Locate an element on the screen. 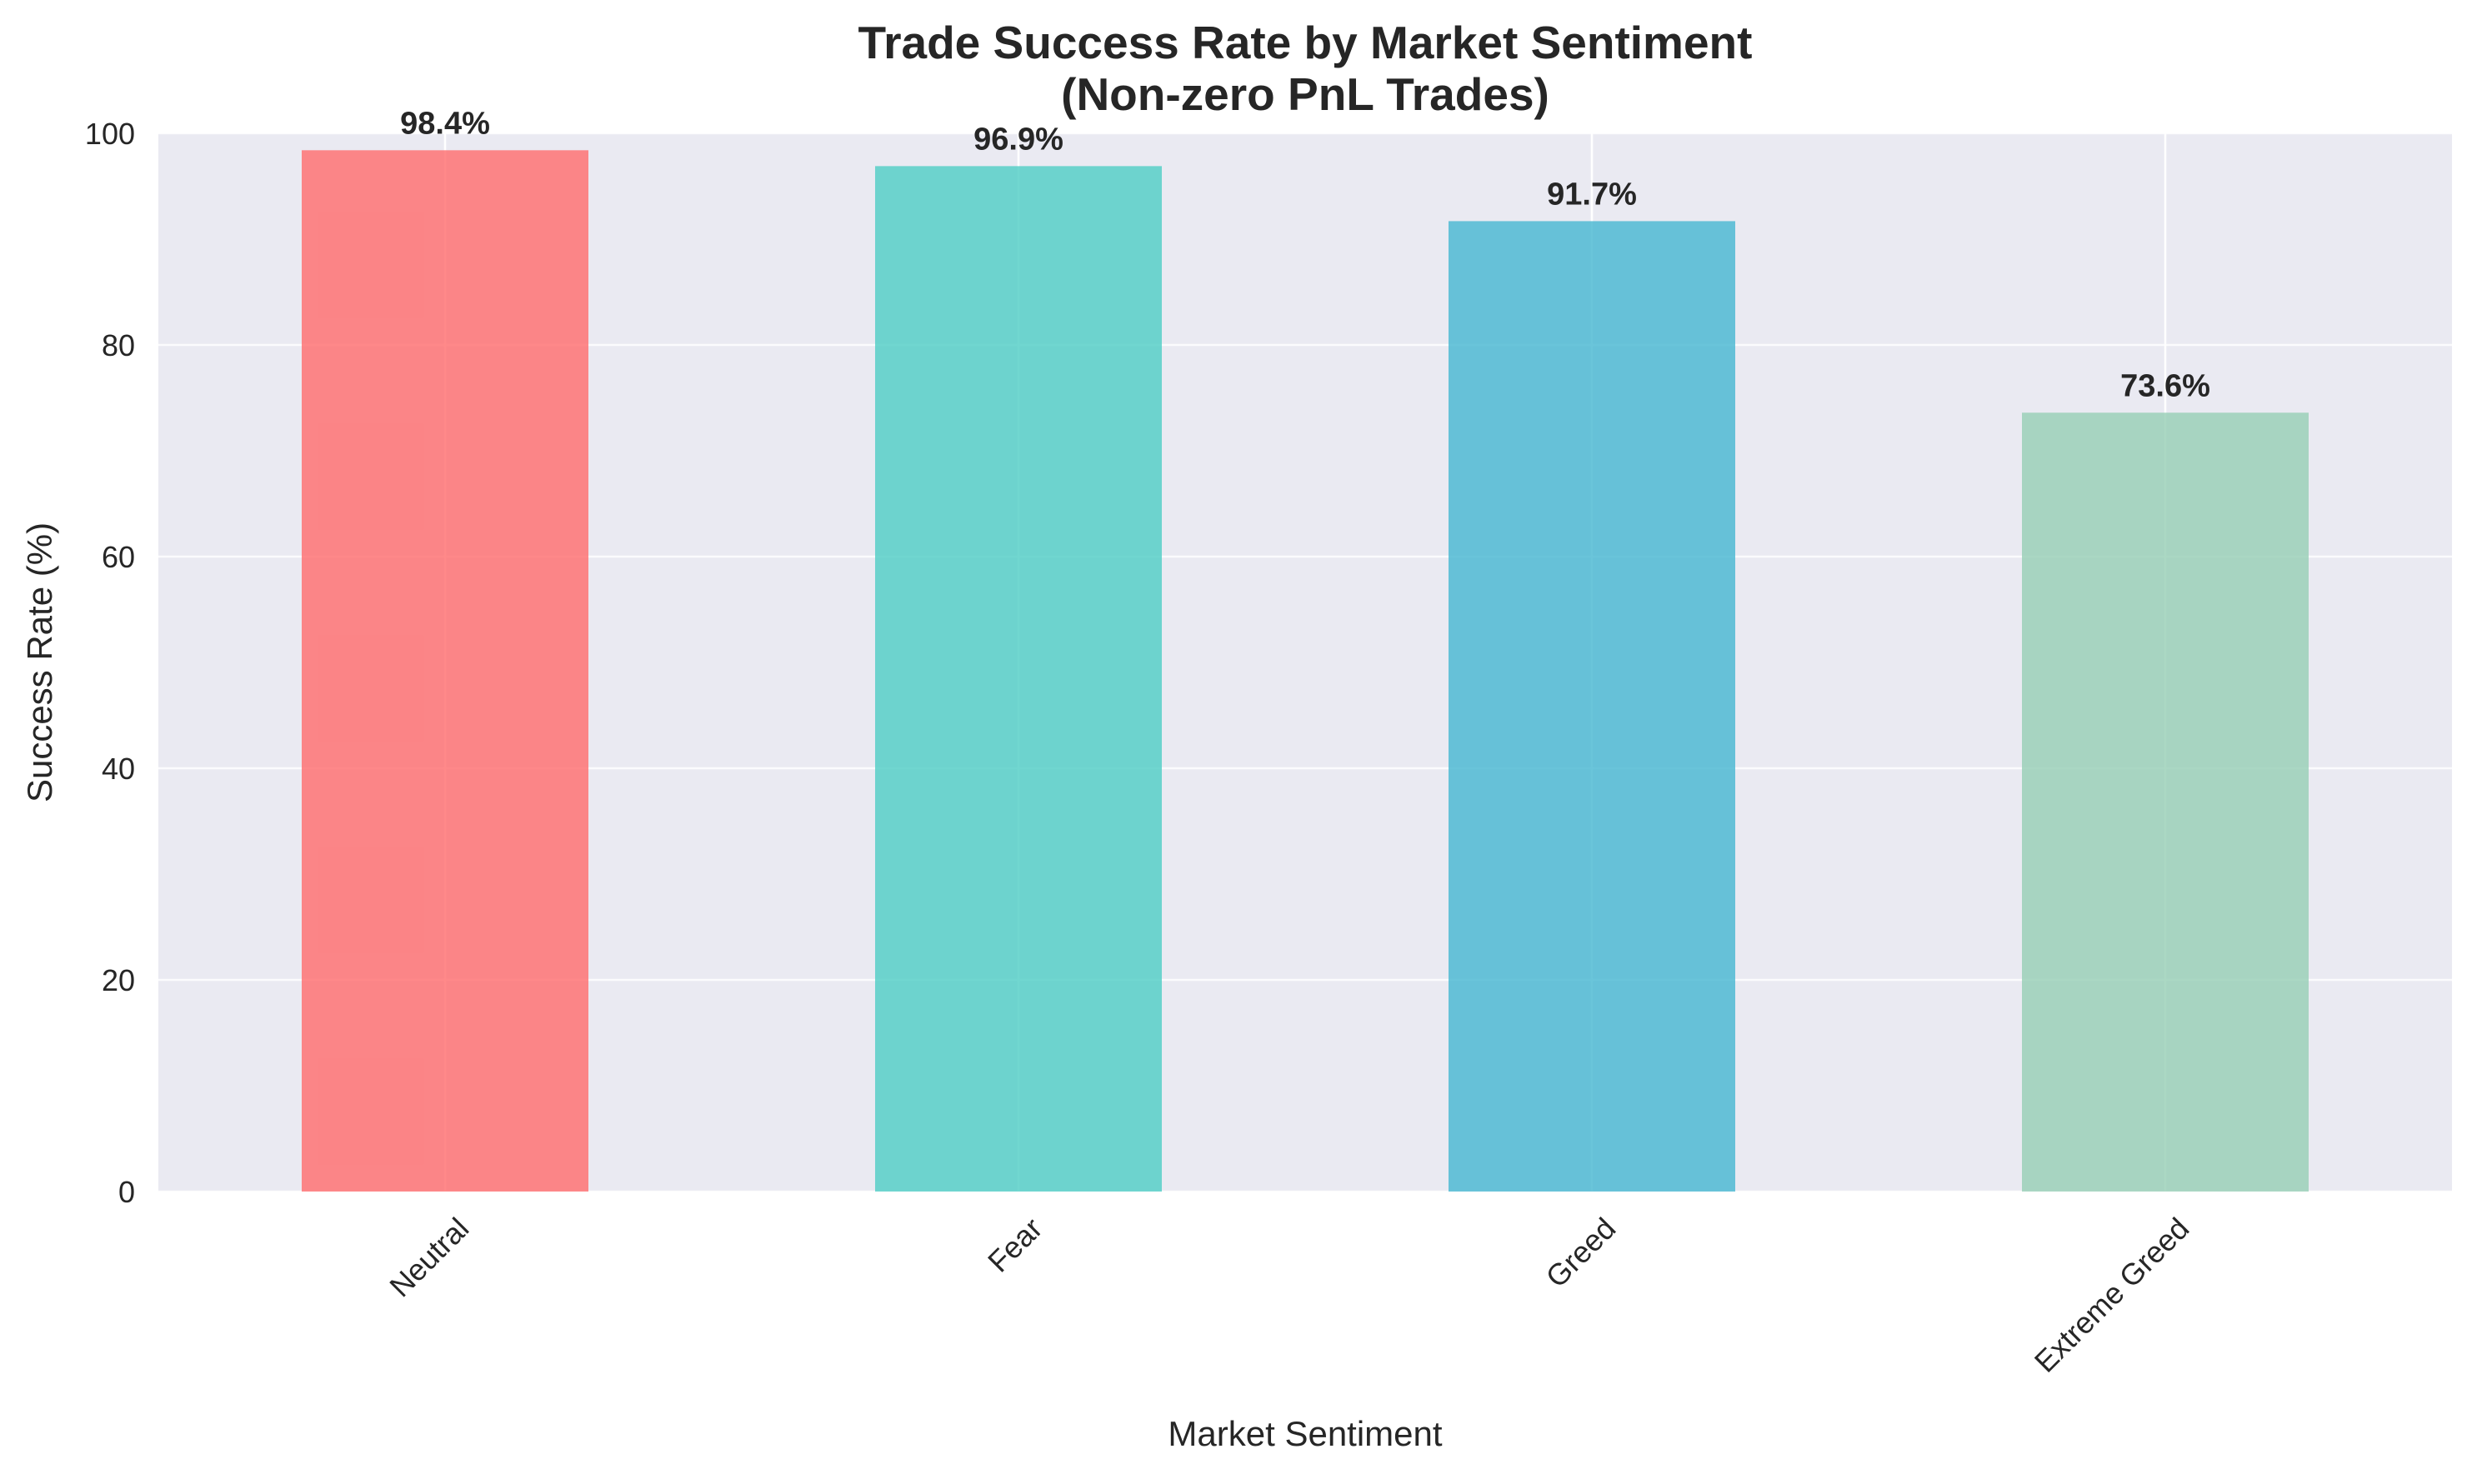  bar-greed is located at coordinates (1592, 706).